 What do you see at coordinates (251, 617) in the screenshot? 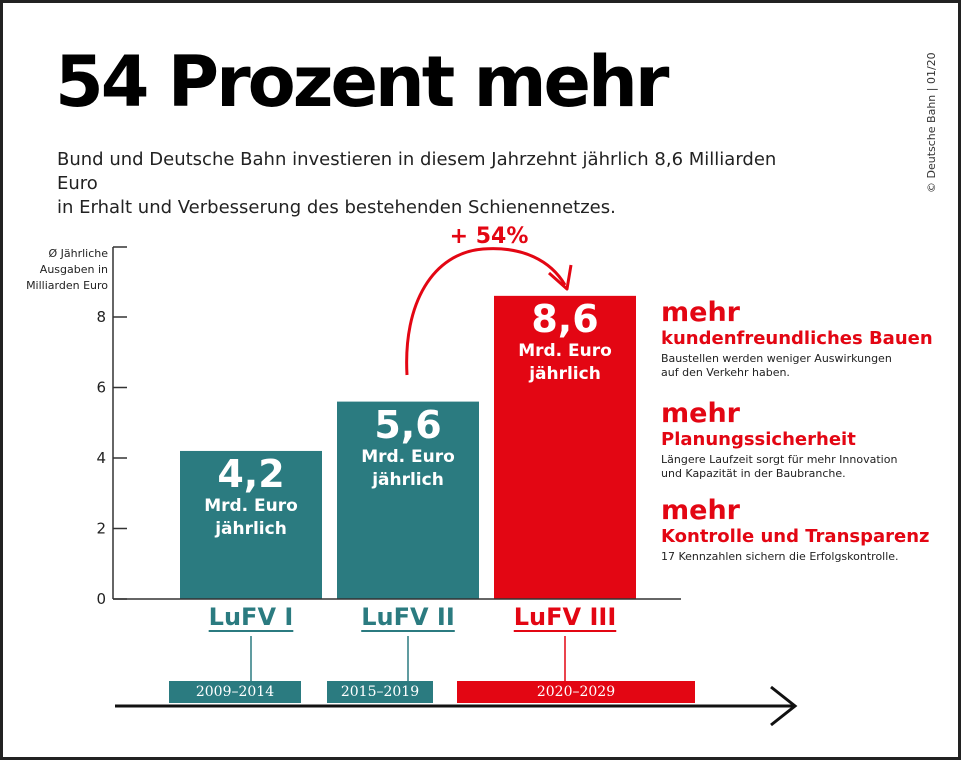
I see `category-label: LuFV I` at bounding box center [251, 617].